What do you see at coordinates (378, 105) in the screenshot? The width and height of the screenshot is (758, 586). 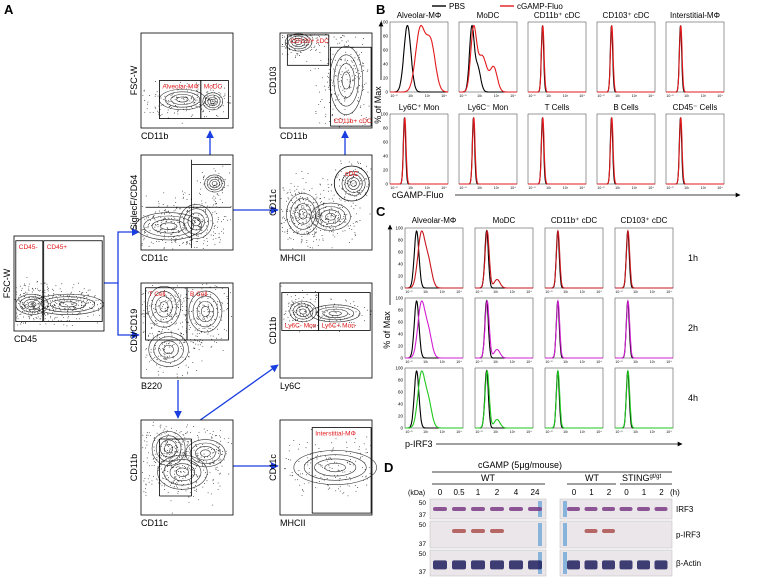 I see `y-axis-label: % of Max` at bounding box center [378, 105].